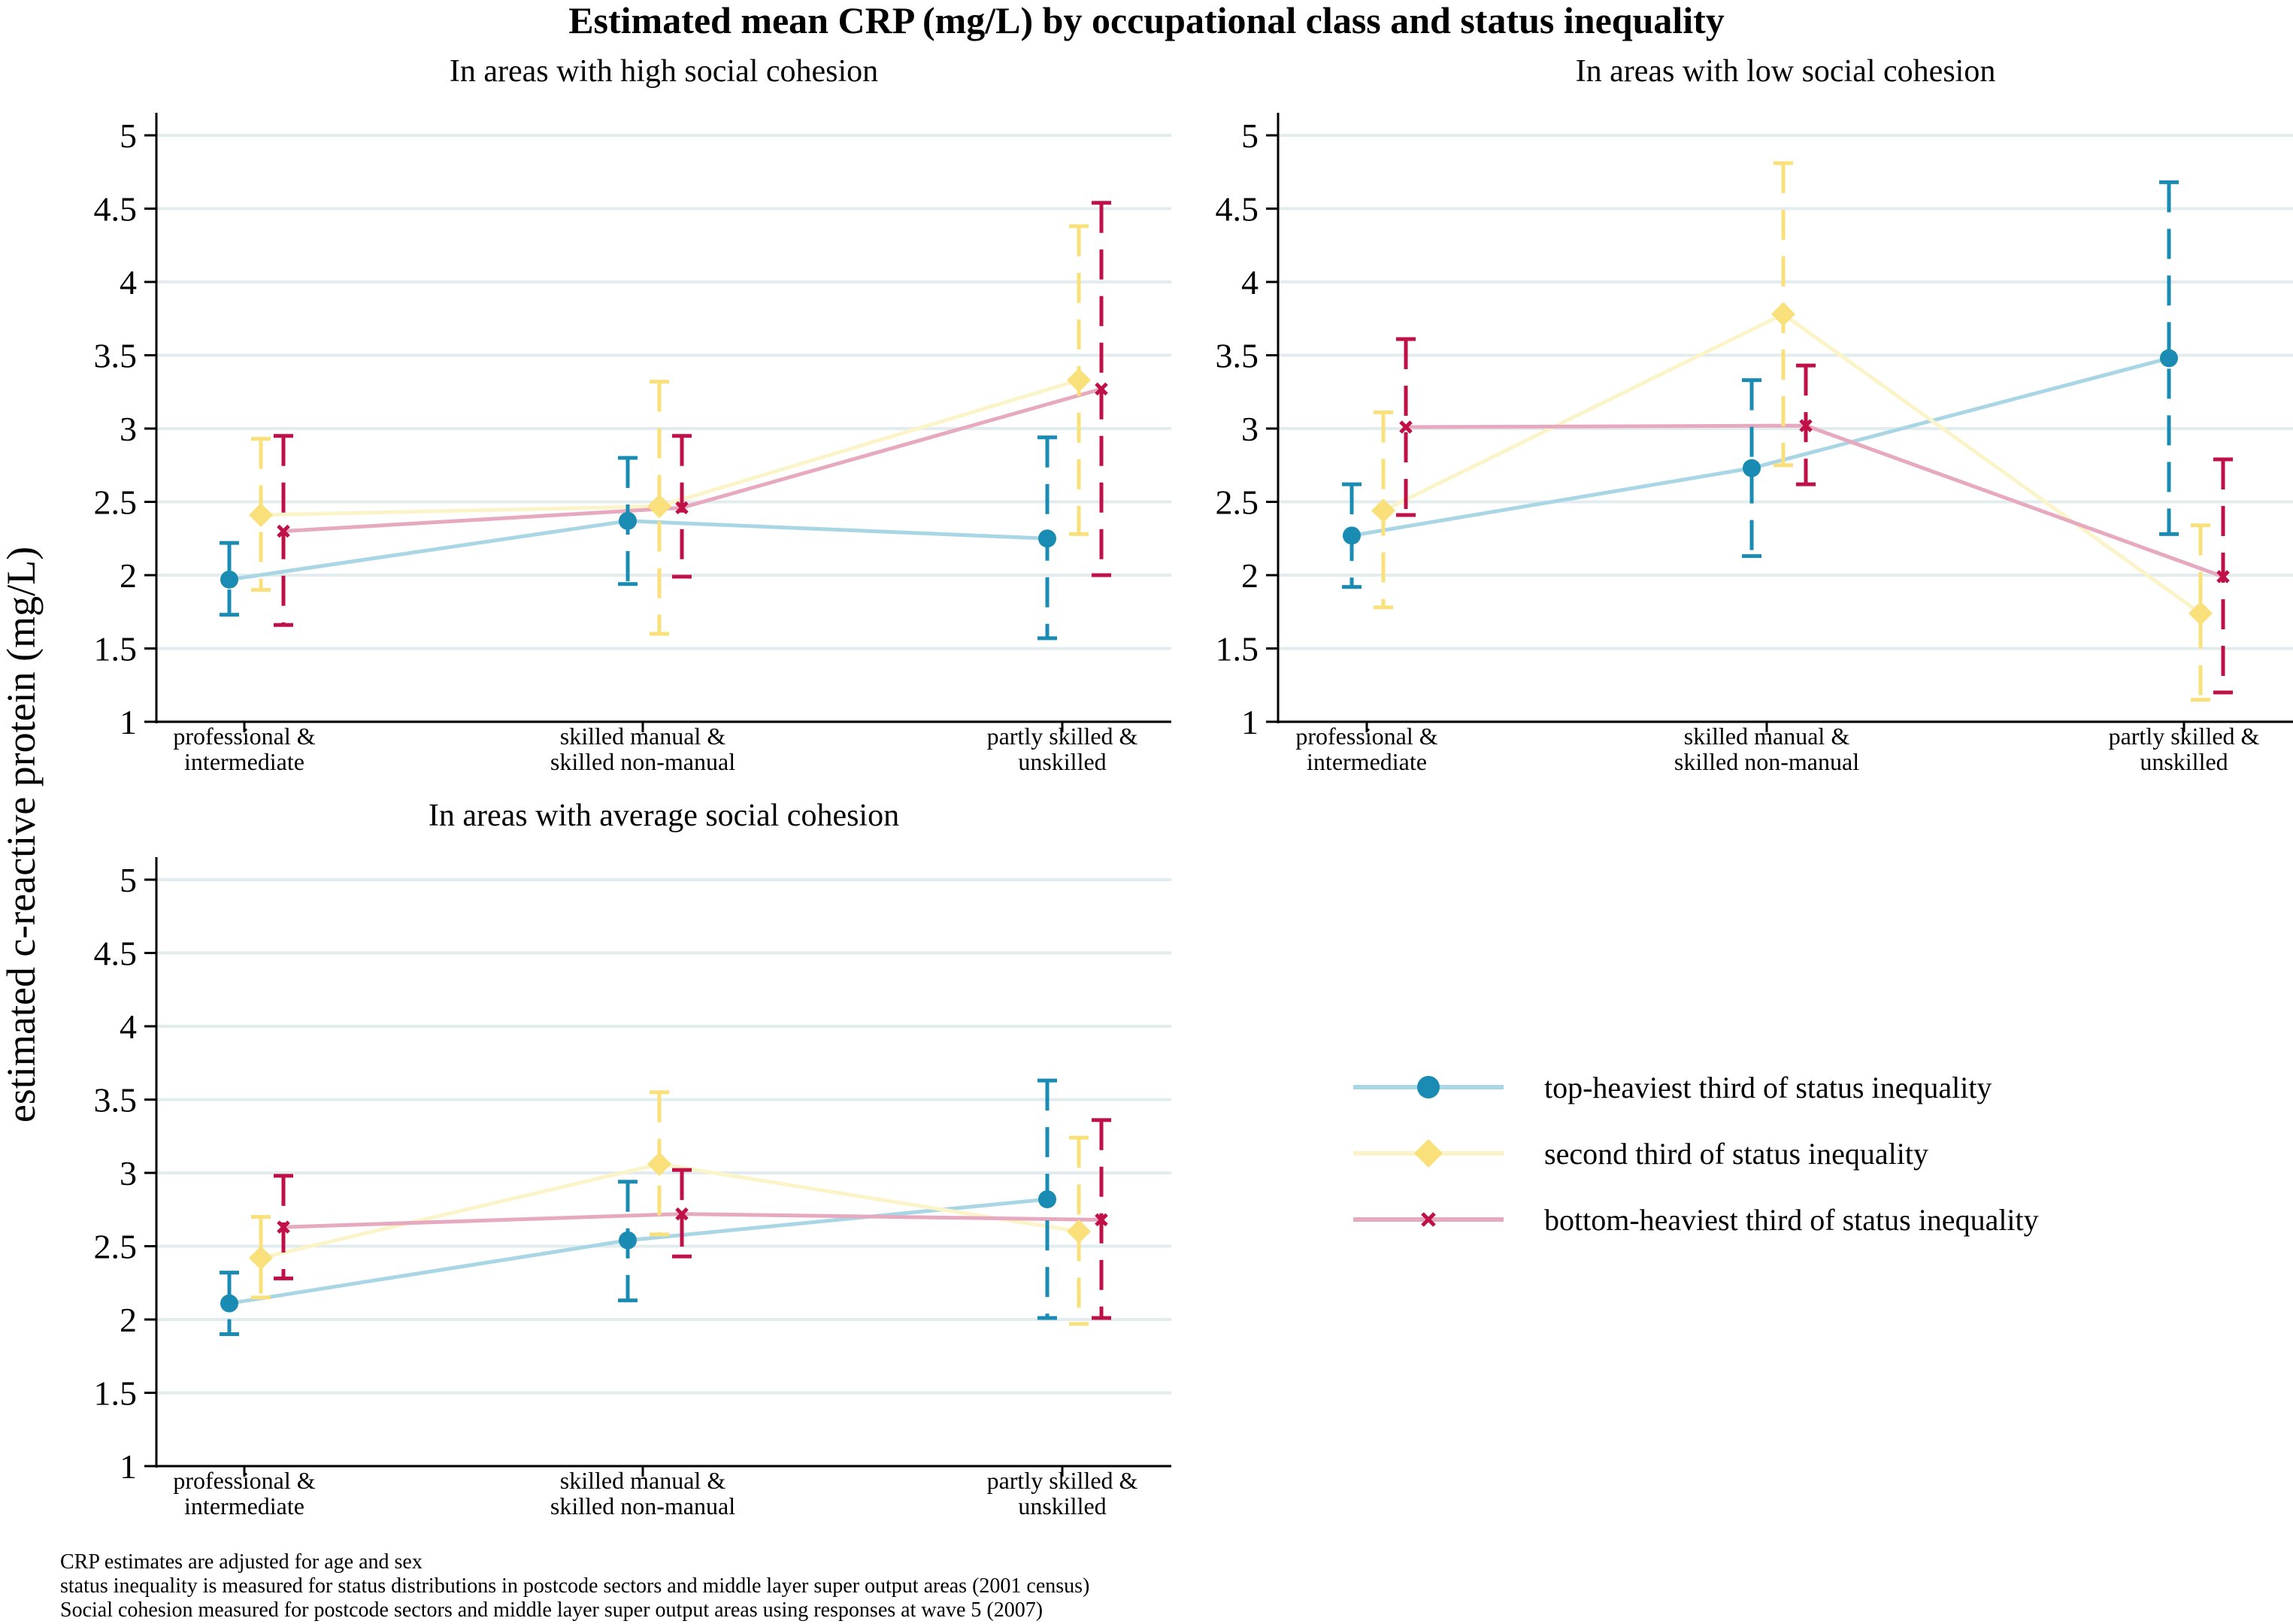  Describe the element at coordinates (1786, 71) in the screenshot. I see `panel-title: In areas with low social cohesion` at that location.